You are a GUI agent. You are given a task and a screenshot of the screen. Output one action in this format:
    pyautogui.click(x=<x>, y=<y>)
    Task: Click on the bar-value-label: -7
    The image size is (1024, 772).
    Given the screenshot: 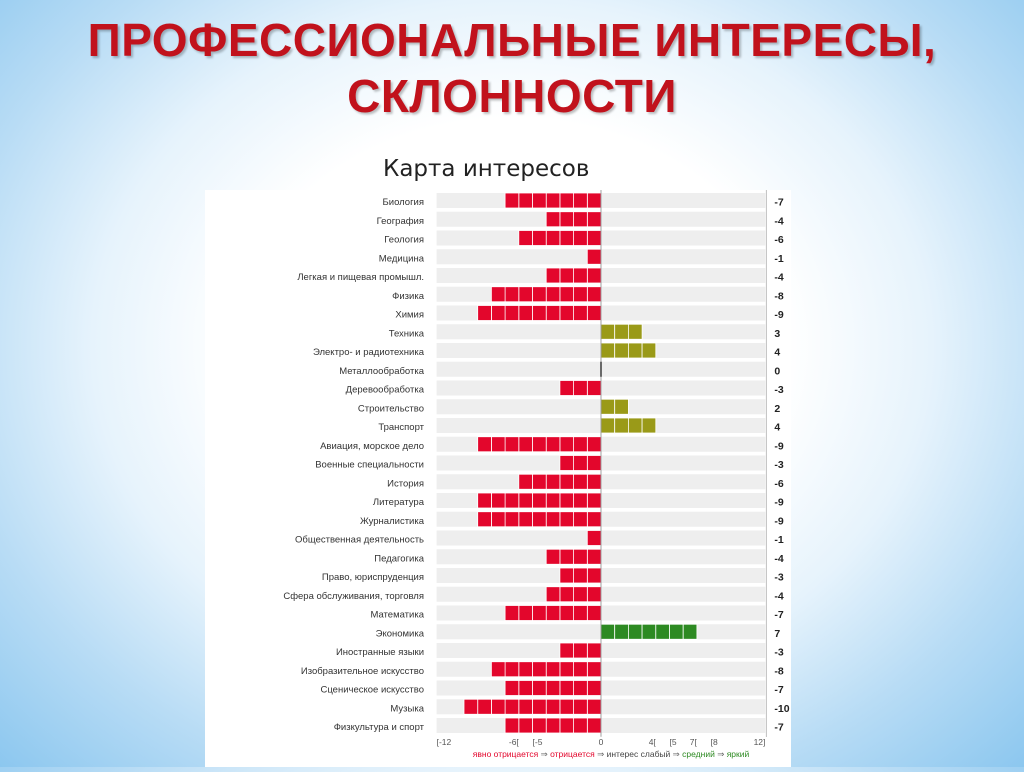 What is the action you would take?
    pyautogui.click(x=778, y=690)
    